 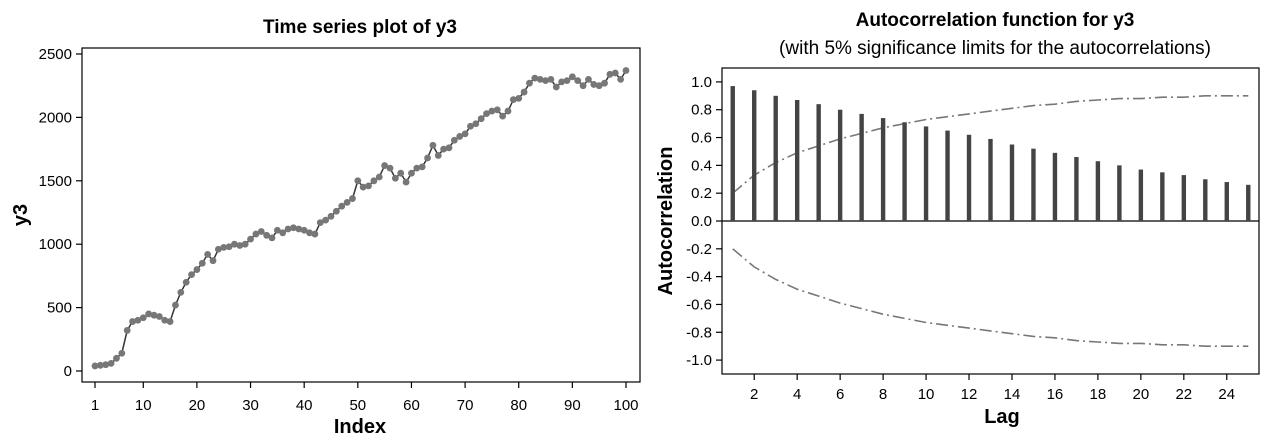 I want to click on ts-x-tick-label: 60, so click(x=411, y=405).